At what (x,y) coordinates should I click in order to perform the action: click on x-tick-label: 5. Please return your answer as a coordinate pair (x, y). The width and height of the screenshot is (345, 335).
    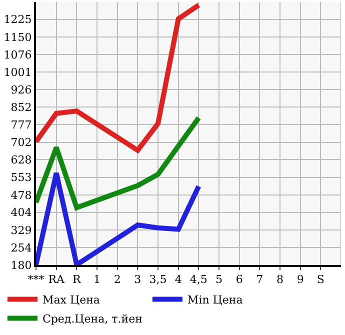
    Looking at the image, I should click on (219, 279).